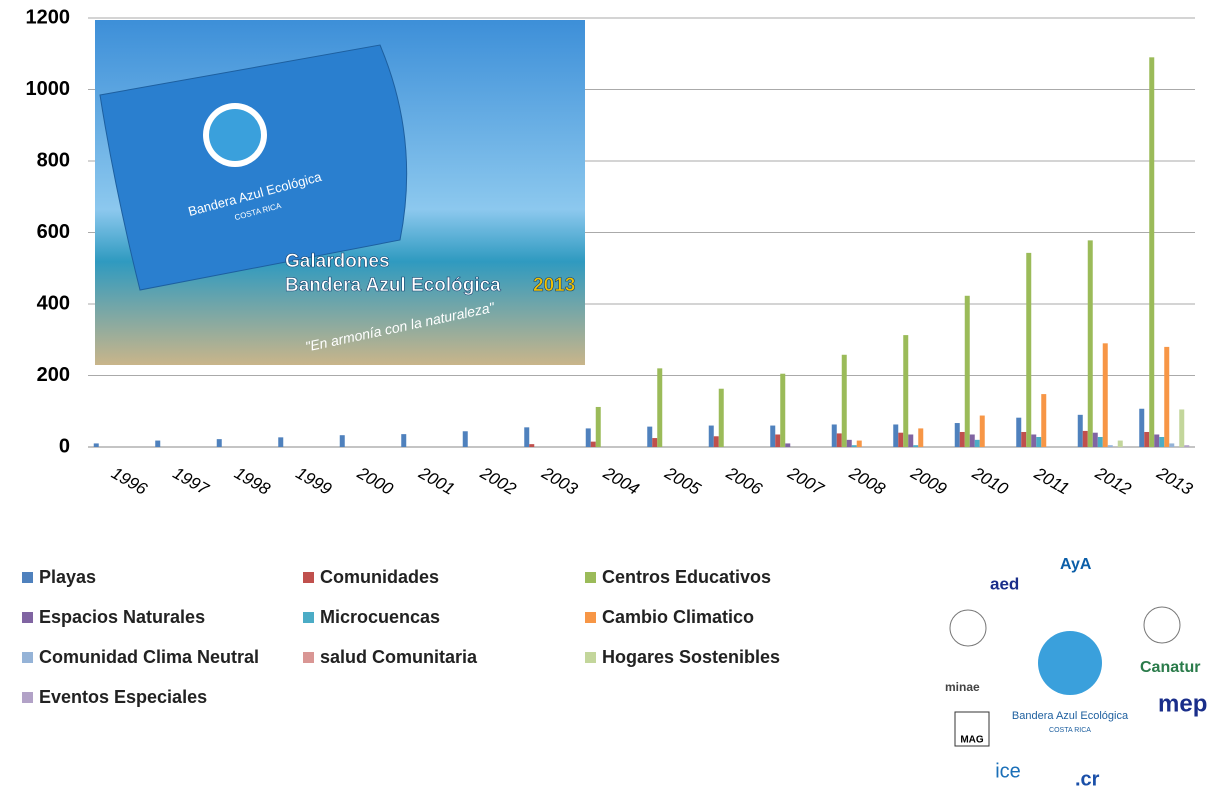  What do you see at coordinates (560, 481) in the screenshot?
I see `x-tick-label: 2003` at bounding box center [560, 481].